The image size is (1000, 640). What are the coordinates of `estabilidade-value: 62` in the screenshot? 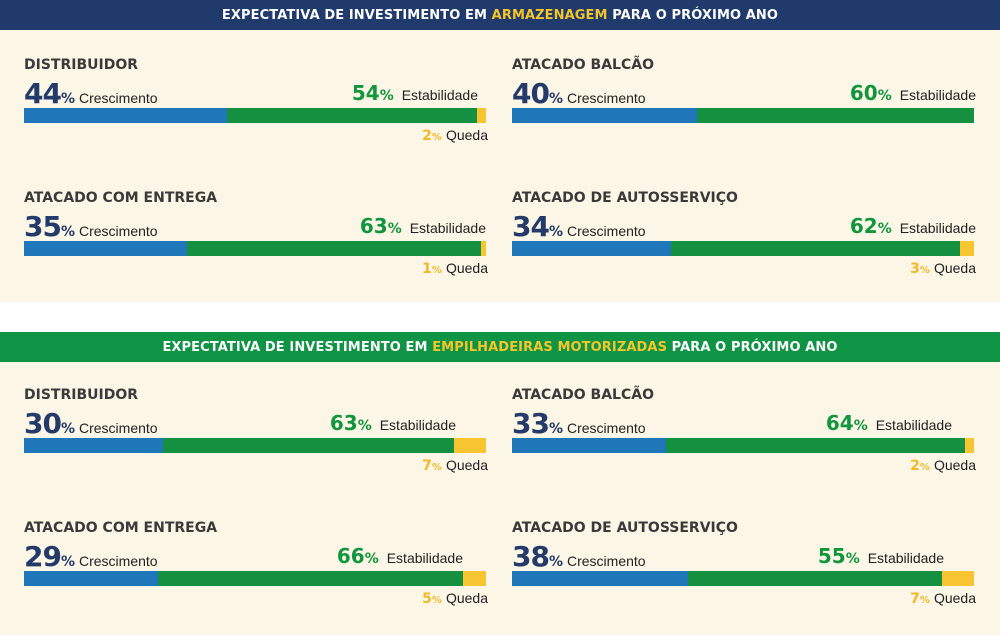 It's located at (863, 226).